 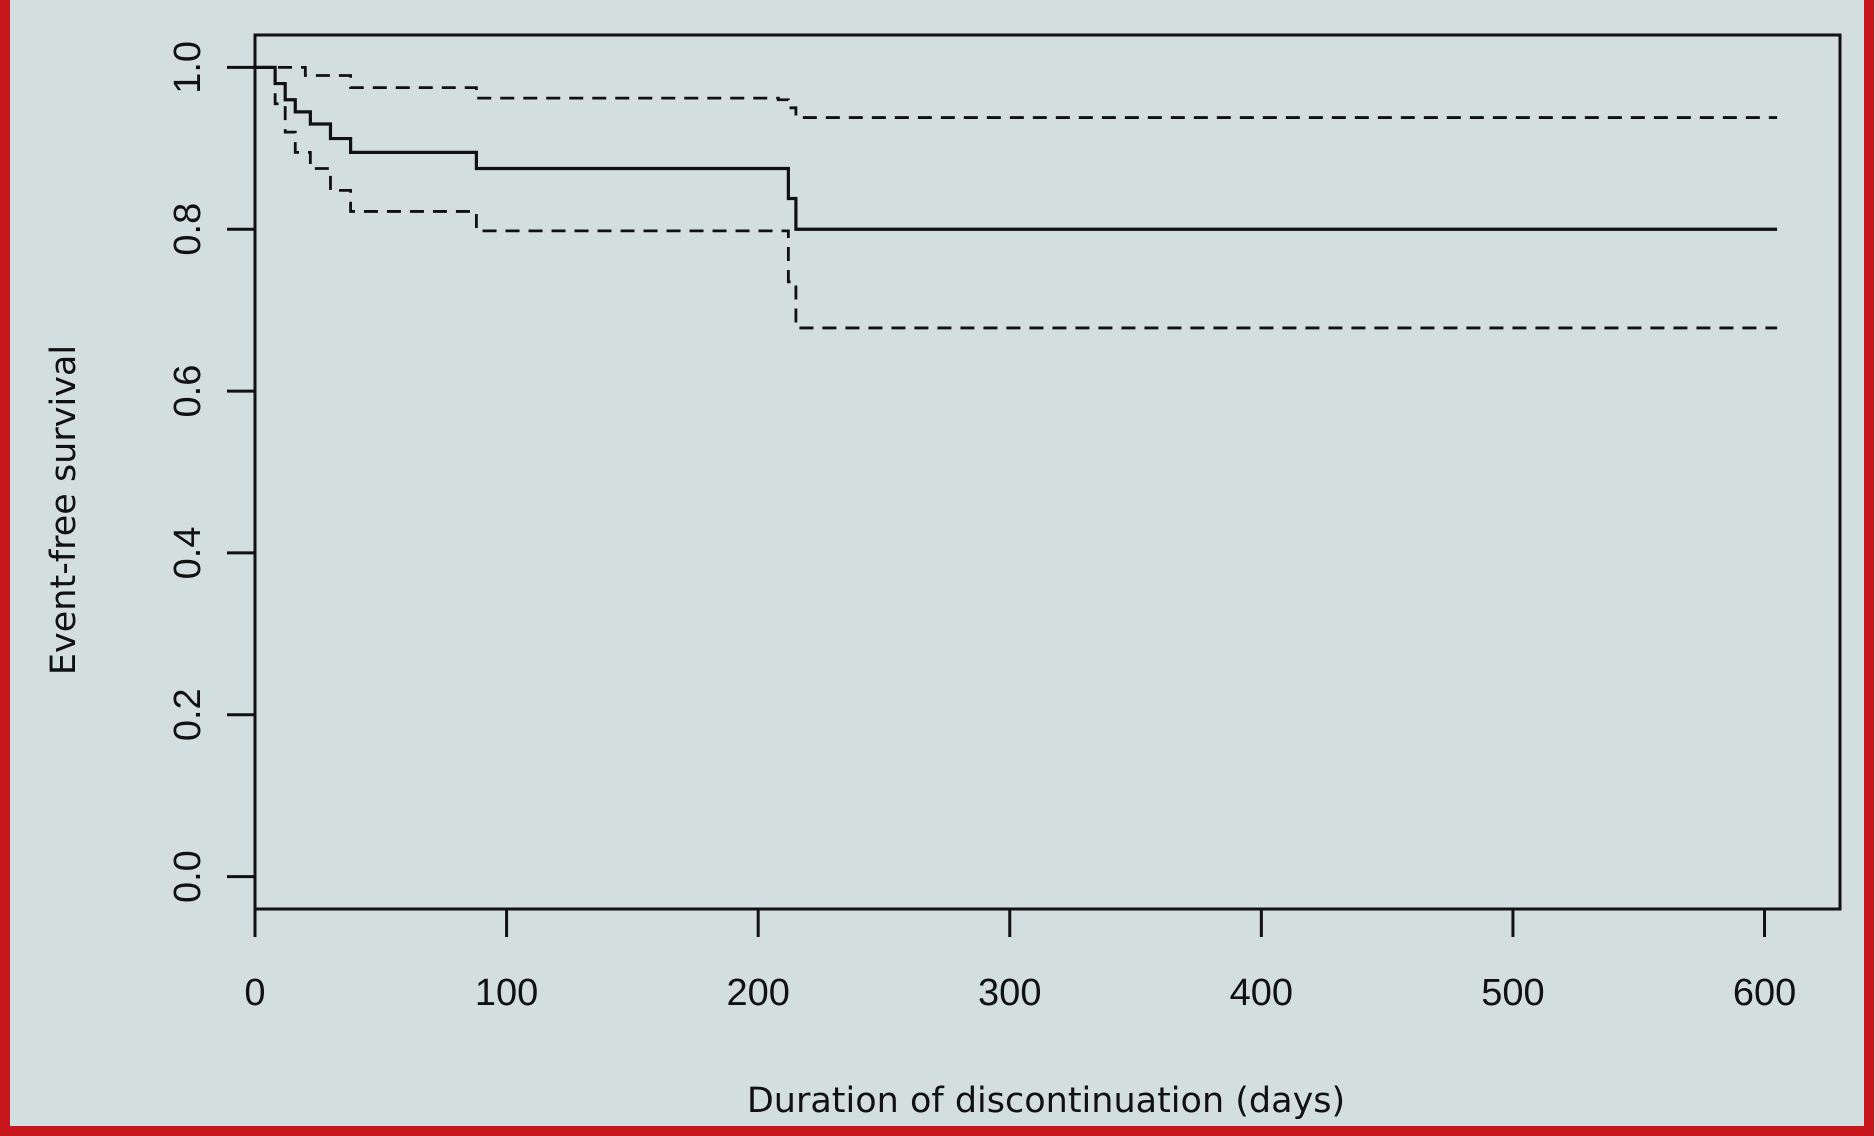 I want to click on survival-curve, so click(x=1016, y=148).